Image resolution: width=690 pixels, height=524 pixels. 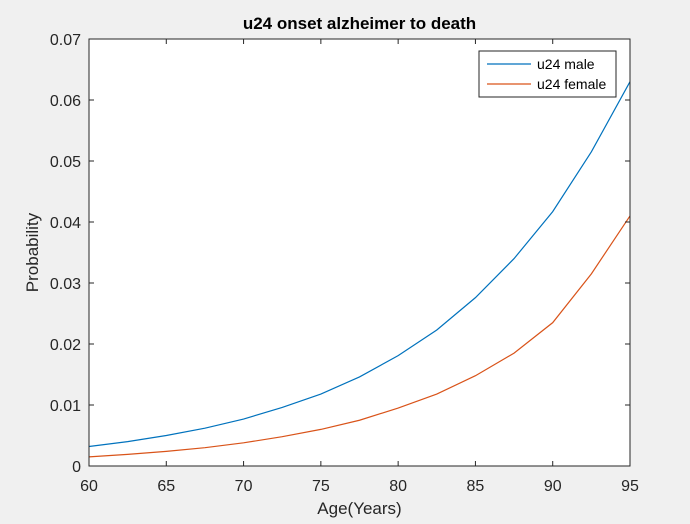 What do you see at coordinates (566, 64) in the screenshot?
I see `legend-label: u24 male` at bounding box center [566, 64].